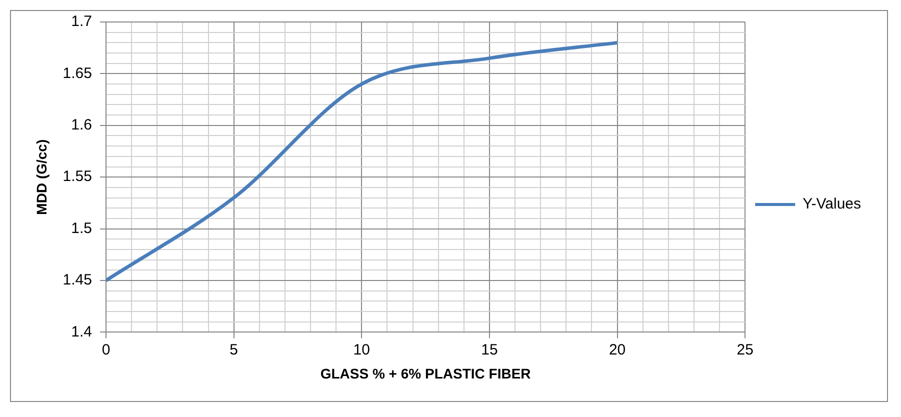 The image size is (901, 417). Describe the element at coordinates (81, 331) in the screenshot. I see `y-tick-label: 1.4` at that location.